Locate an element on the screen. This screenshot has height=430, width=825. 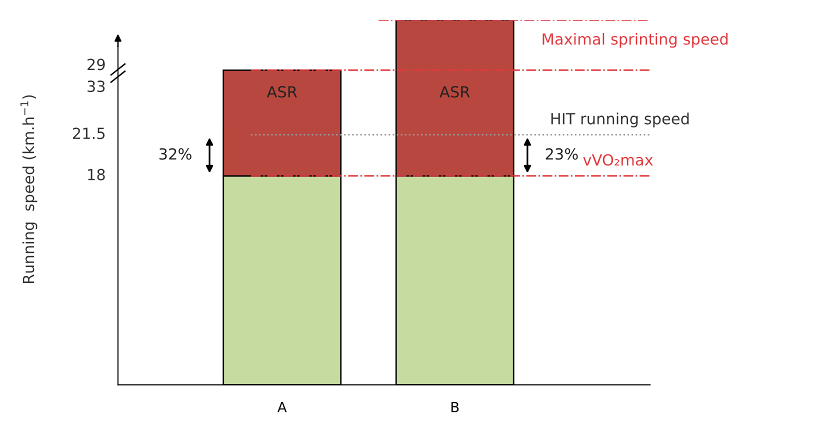
ref-line-label: Maximal sprinting speed is located at coordinates (635, 40).